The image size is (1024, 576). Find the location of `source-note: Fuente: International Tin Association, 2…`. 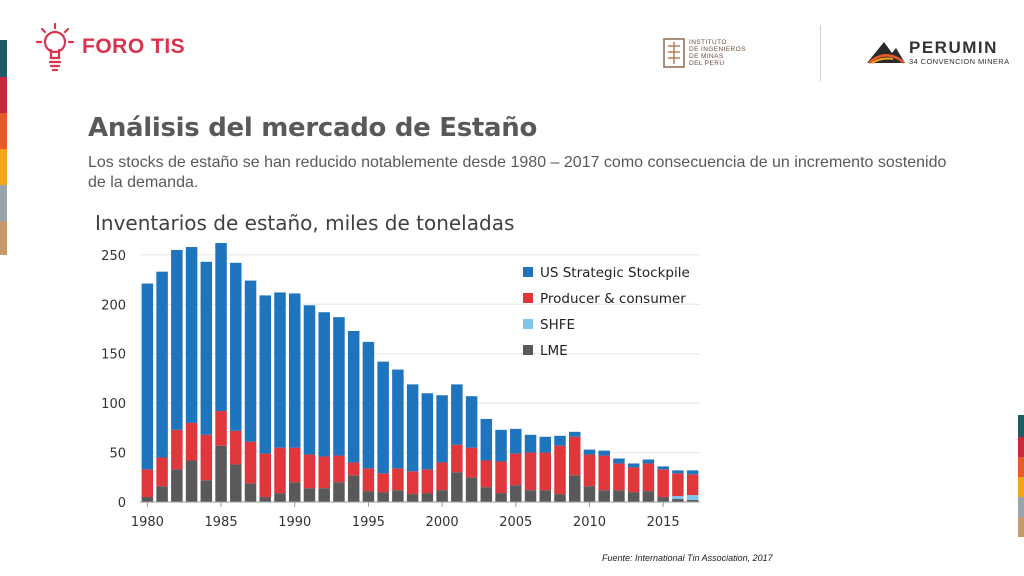

source-note: Fuente: International Tin Association, 2… is located at coordinates (687, 558).